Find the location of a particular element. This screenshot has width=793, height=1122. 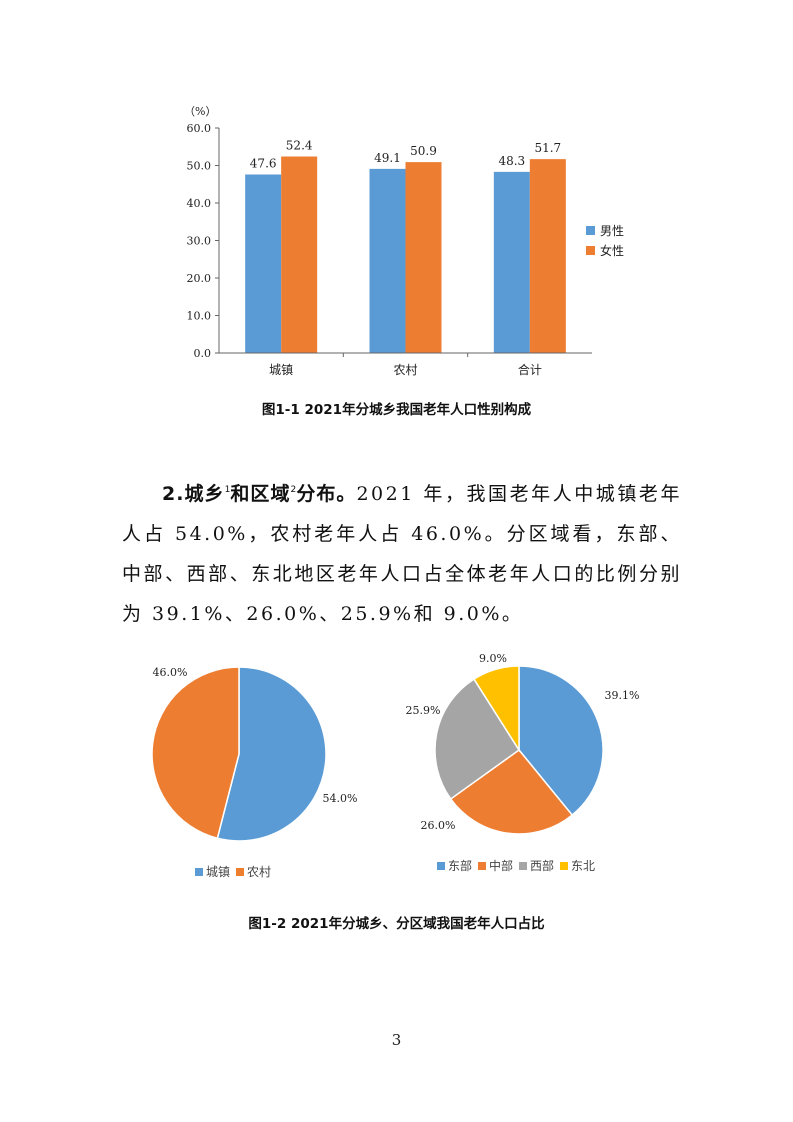

figure-2-caption: 图1-2 2021年分城乡、分区域我国老年人口占比 is located at coordinates (396, 924).